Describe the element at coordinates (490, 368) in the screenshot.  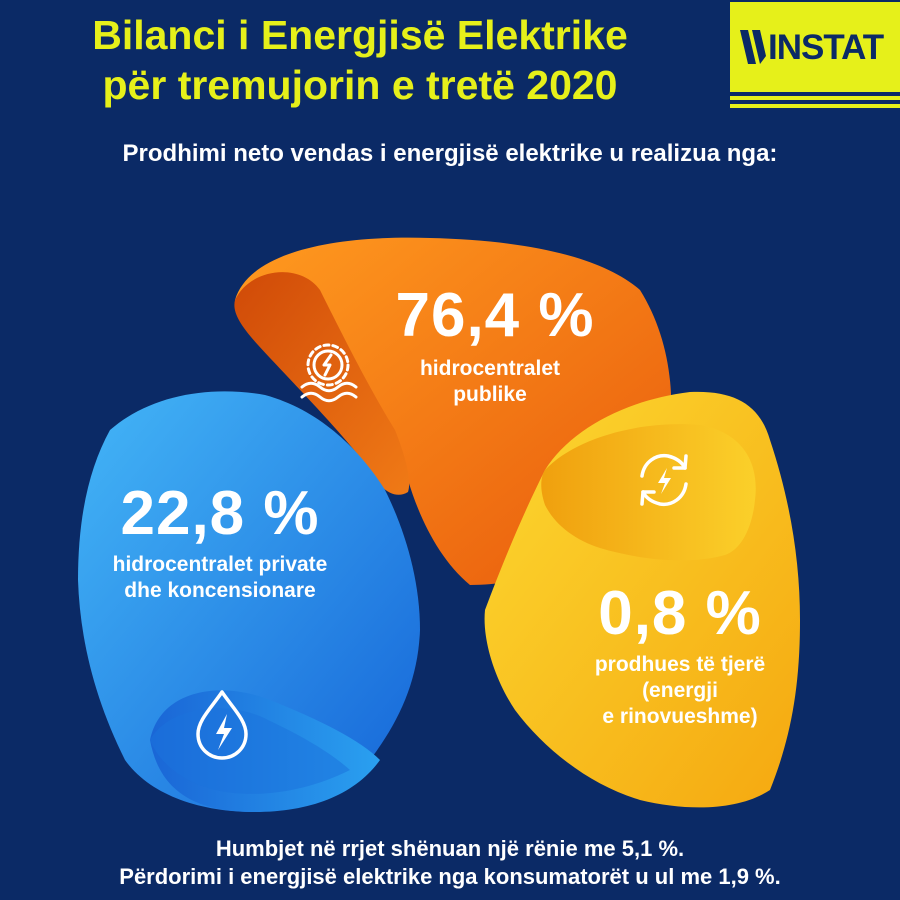
I see `label-line: hidrocentralet` at that location.